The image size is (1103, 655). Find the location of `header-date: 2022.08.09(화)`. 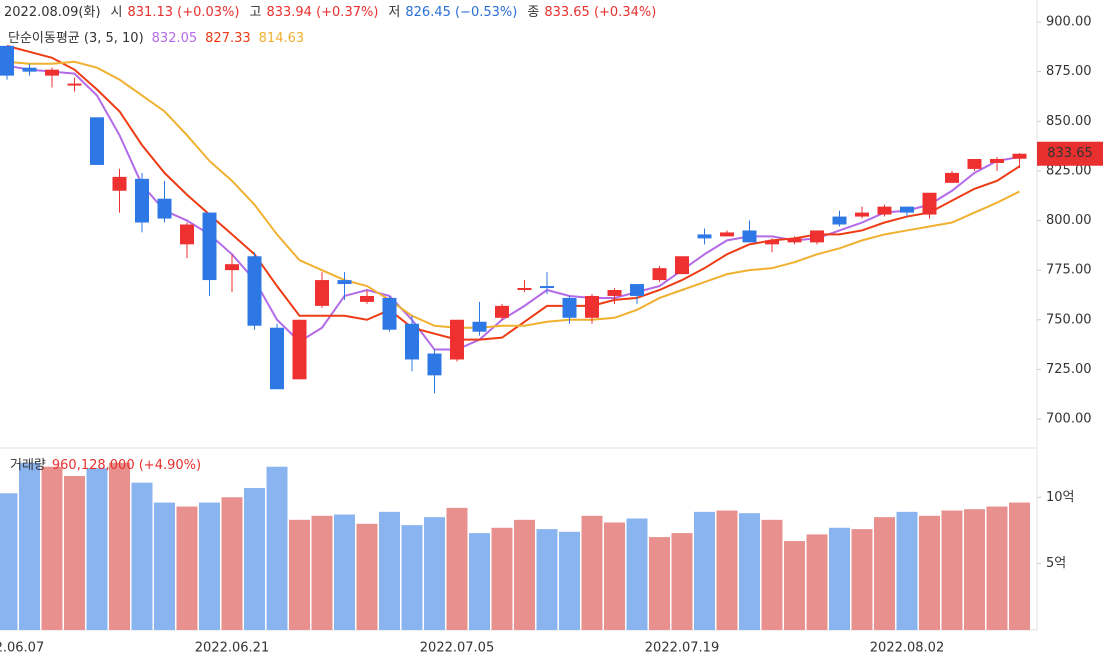

header-date: 2022.08.09(화) is located at coordinates (52, 12).